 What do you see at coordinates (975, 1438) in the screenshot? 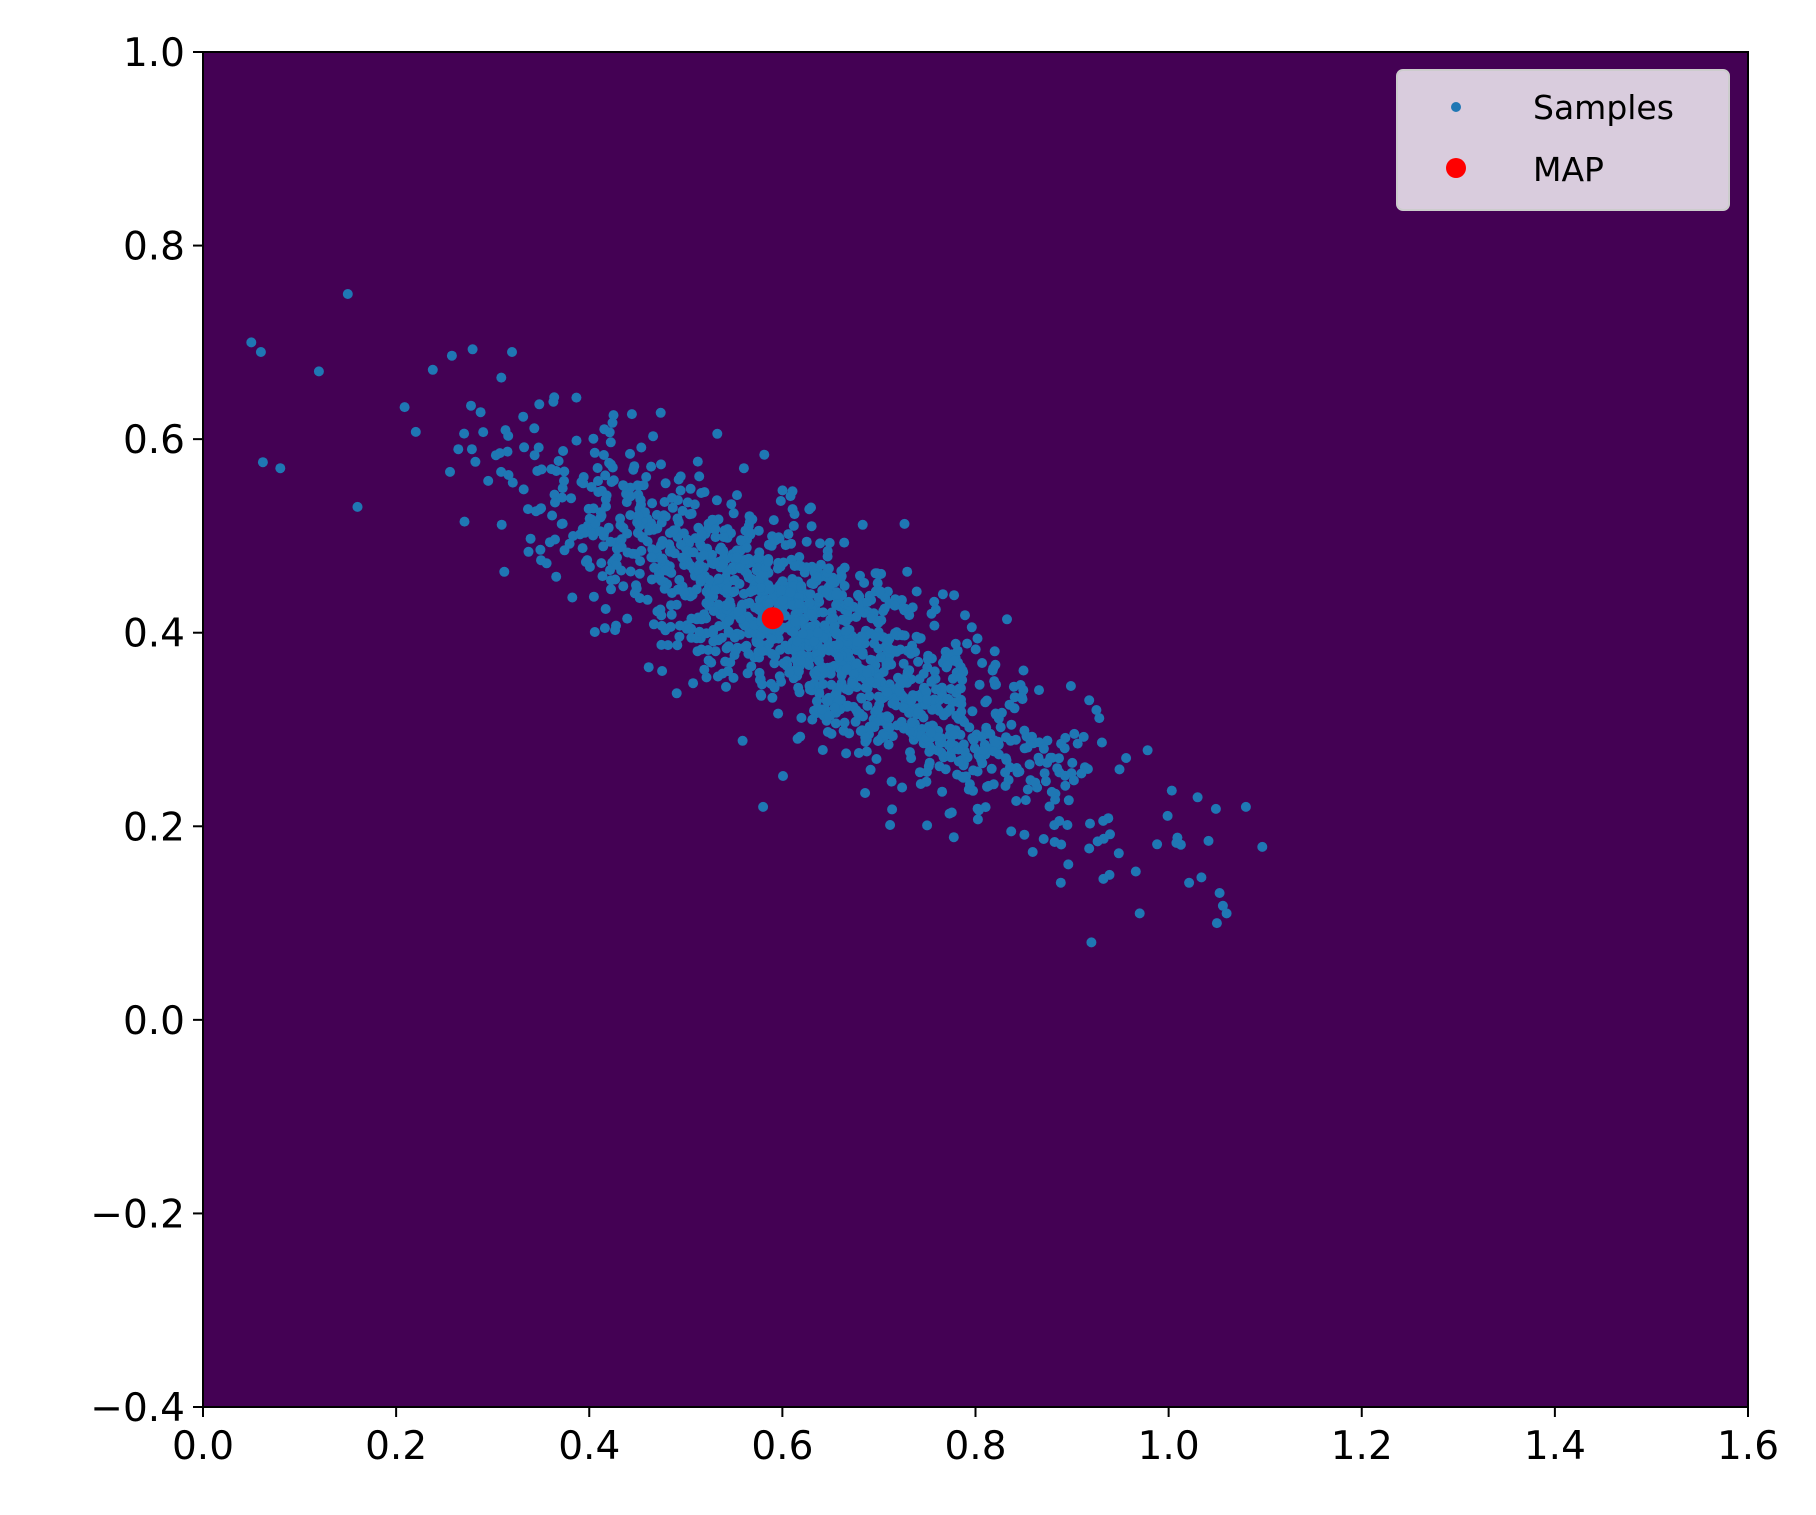
I see `x-axis: 0.0 0.2 0.4 0.6 0.8 1.0 1.2 1.4 1.6` at bounding box center [975, 1438].